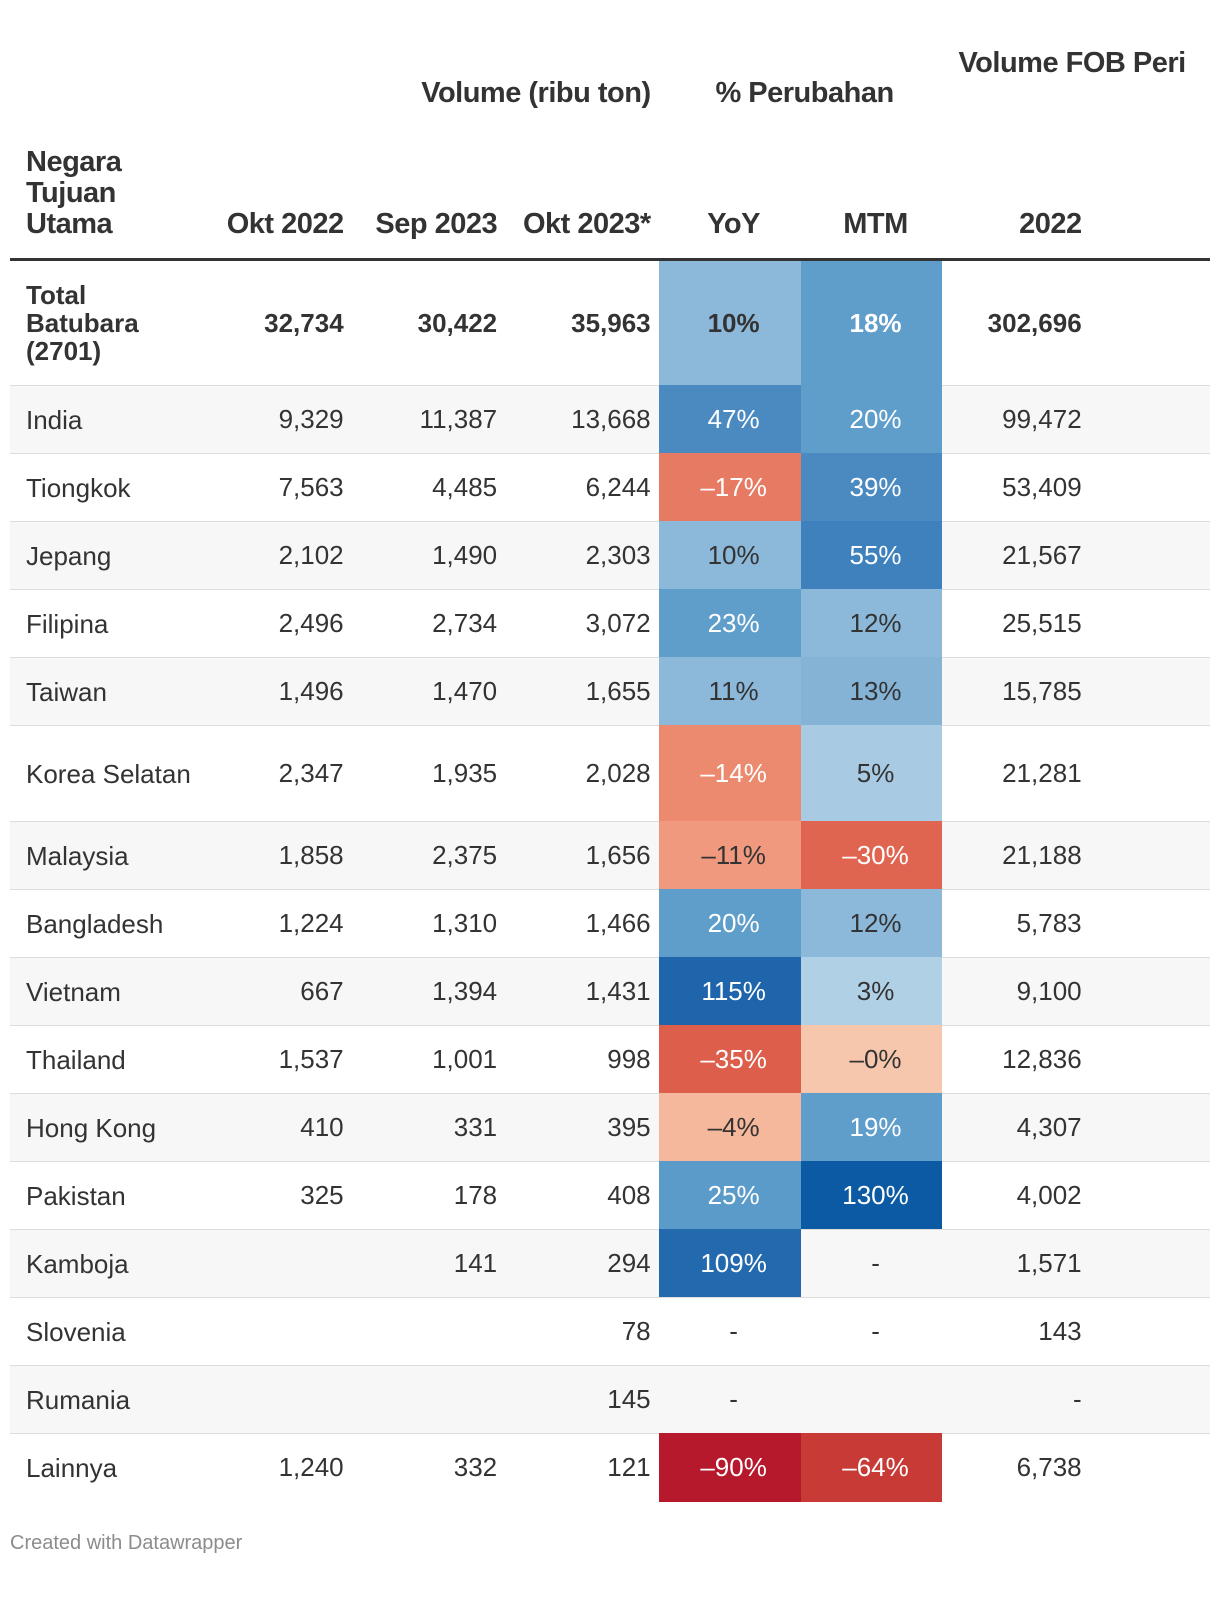 The image size is (1220, 1602). Describe the element at coordinates (278, 691) in the screenshot. I see `cell-okt-2022: 1,496` at that location.